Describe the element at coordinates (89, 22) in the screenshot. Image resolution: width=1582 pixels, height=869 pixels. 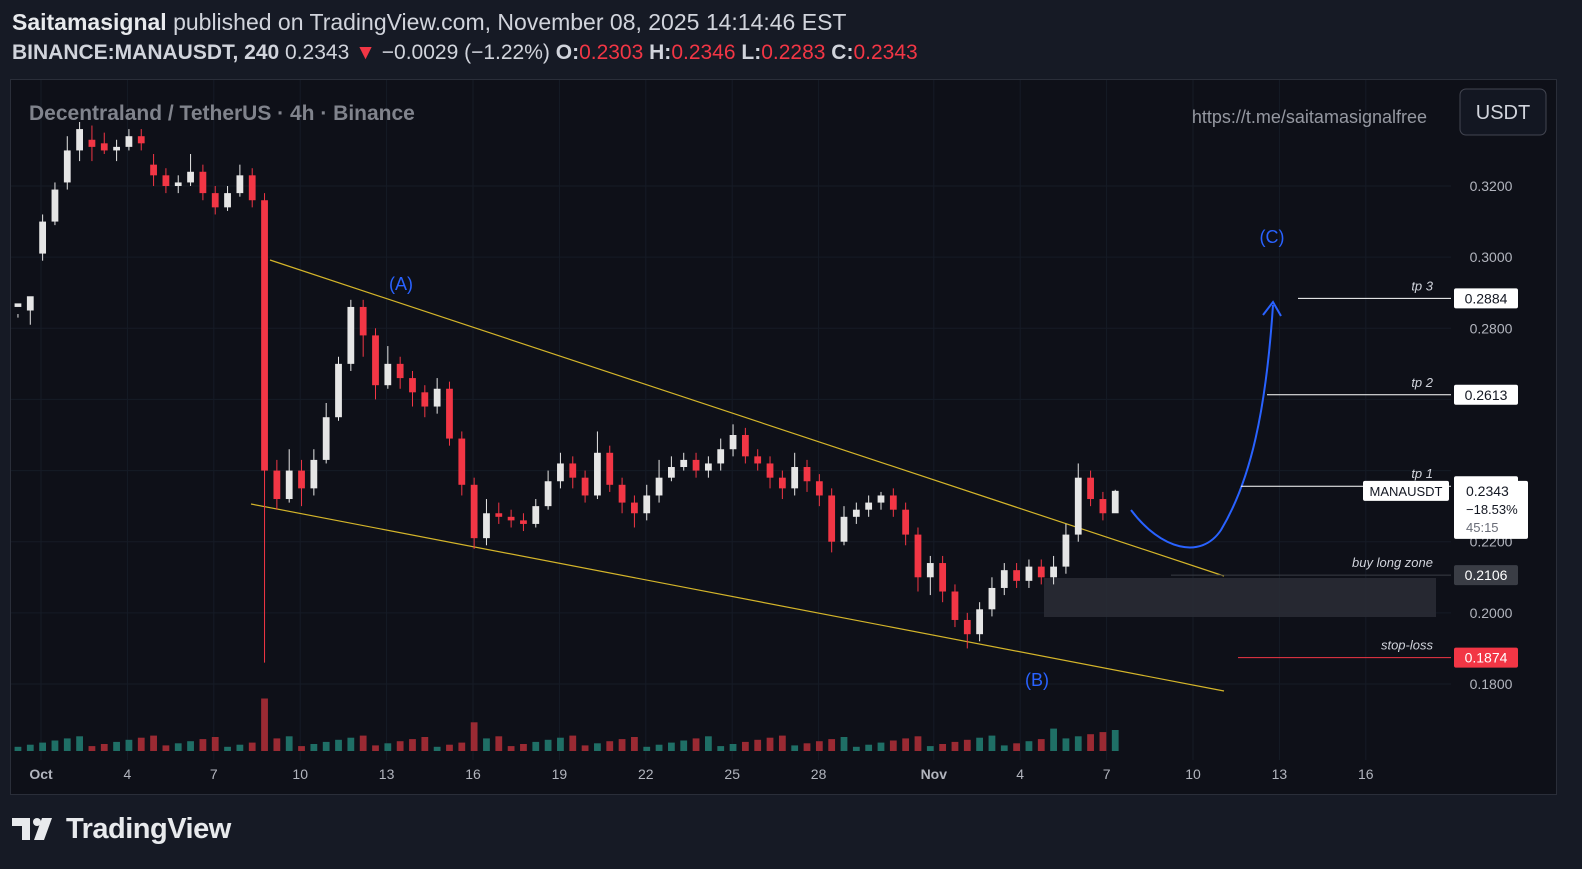
I see `author-name: Saitamasignal` at that location.